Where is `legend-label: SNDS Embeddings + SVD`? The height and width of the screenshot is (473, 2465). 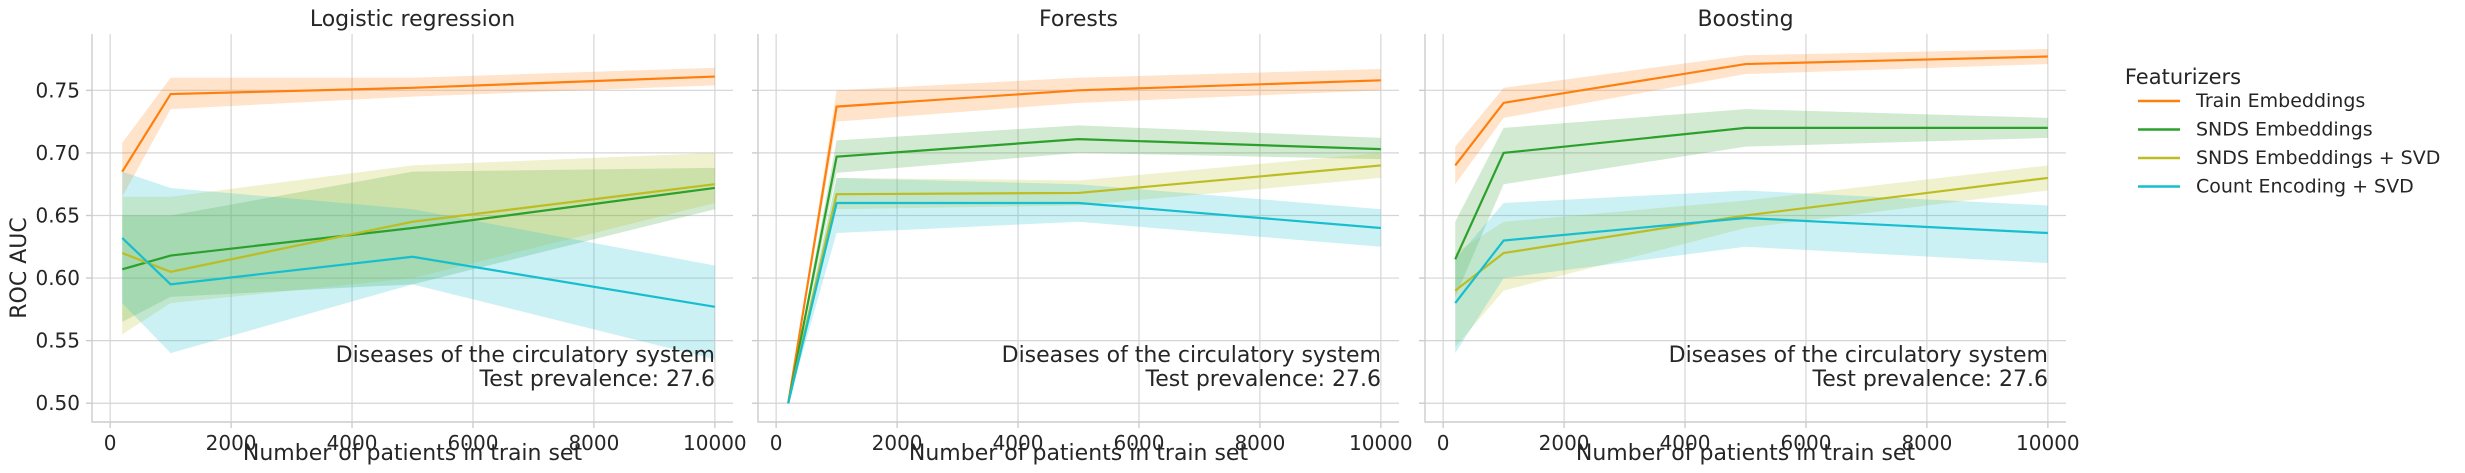
legend-label: SNDS Embeddings + SVD is located at coordinates (2318, 158).